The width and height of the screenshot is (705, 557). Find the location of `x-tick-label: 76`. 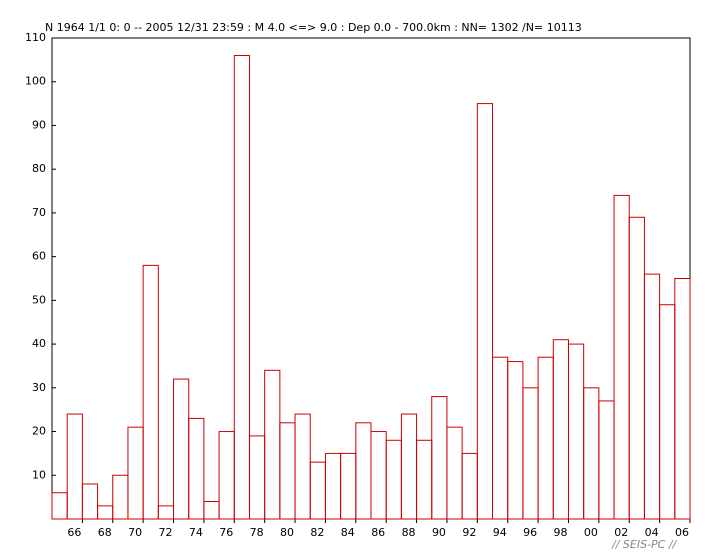

x-tick-label: 76 is located at coordinates (226, 532).